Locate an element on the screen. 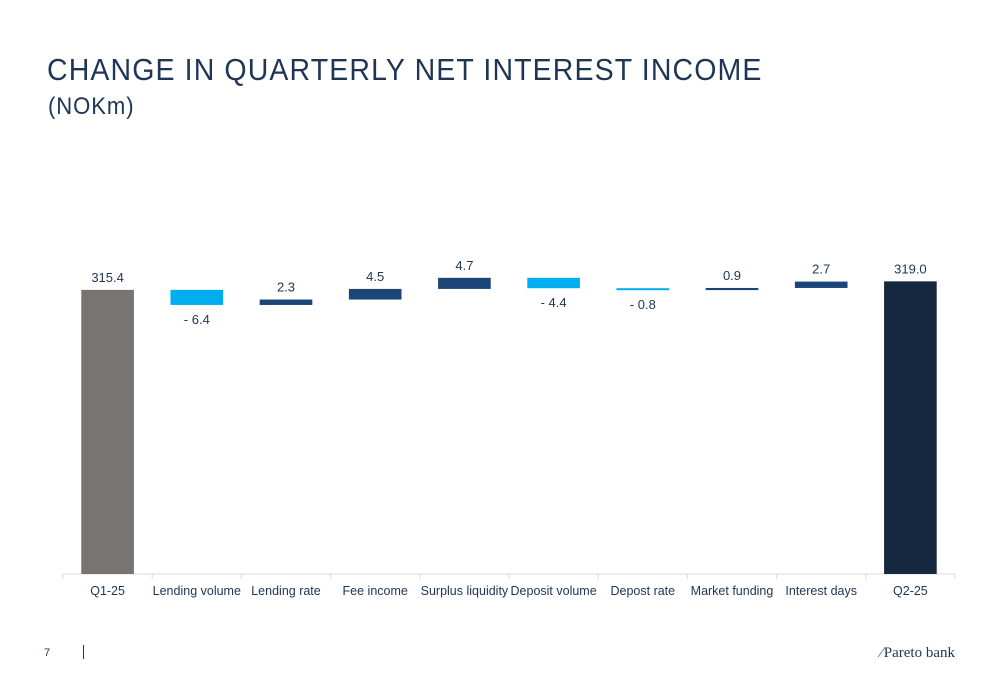 The width and height of the screenshot is (1000, 685). category-label: Q1-25 is located at coordinates (107, 591).